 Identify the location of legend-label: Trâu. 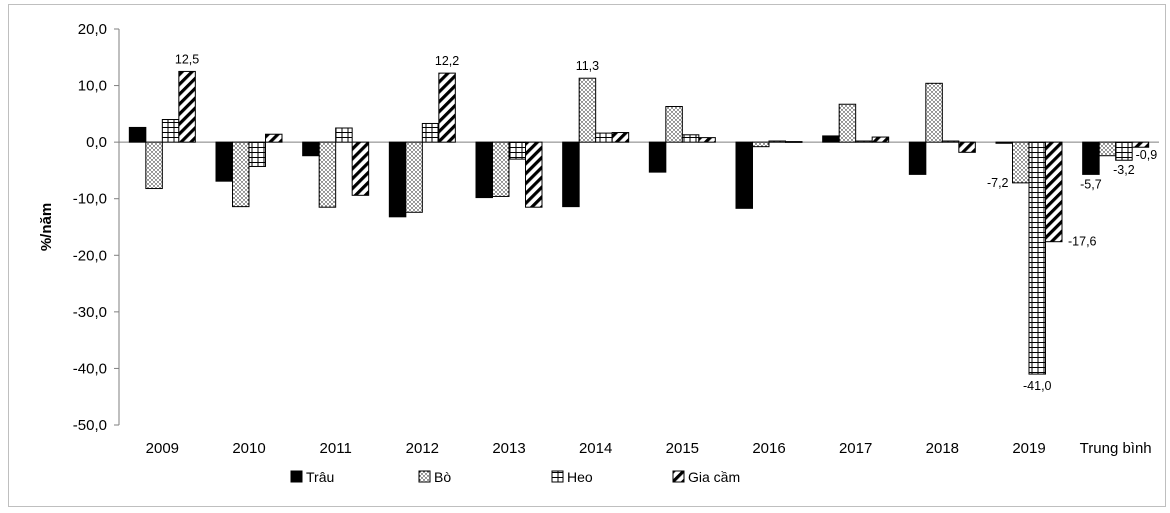
(320, 477).